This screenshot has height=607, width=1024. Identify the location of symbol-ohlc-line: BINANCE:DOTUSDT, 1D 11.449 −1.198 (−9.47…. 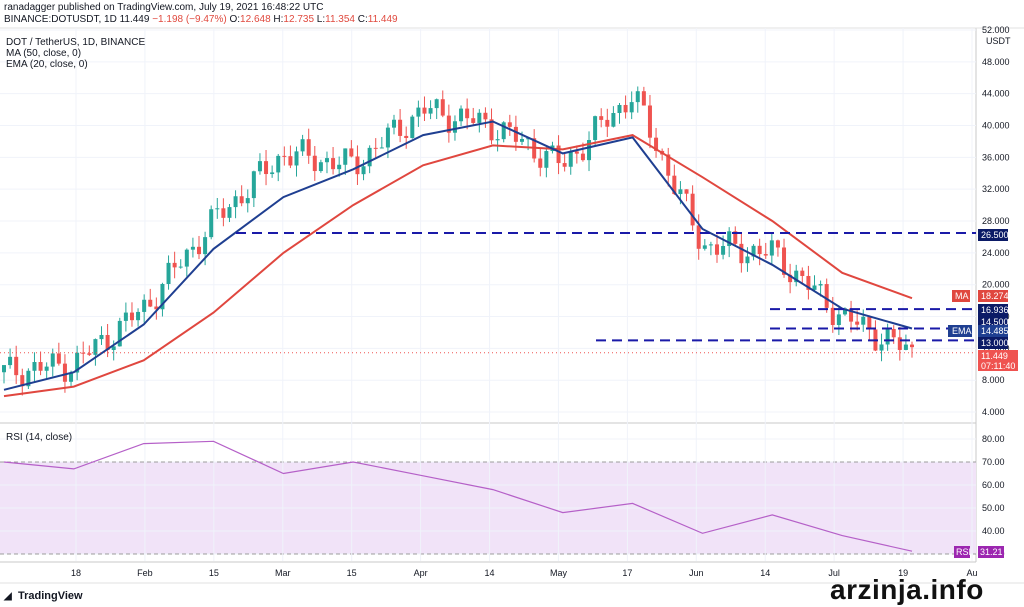
(201, 20).